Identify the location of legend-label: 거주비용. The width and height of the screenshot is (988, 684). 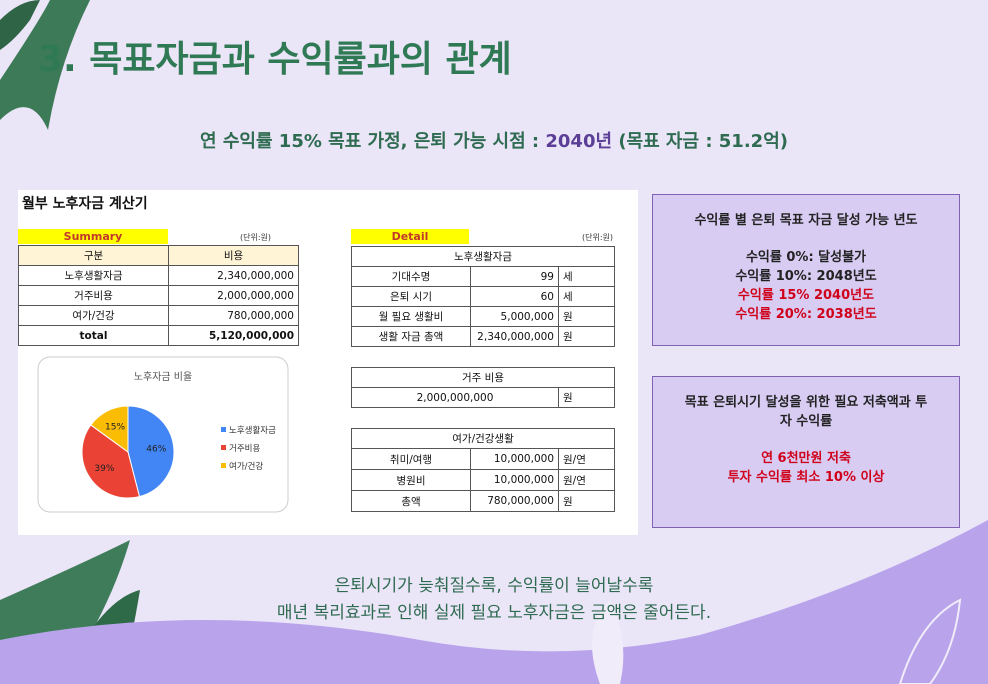
(244, 449).